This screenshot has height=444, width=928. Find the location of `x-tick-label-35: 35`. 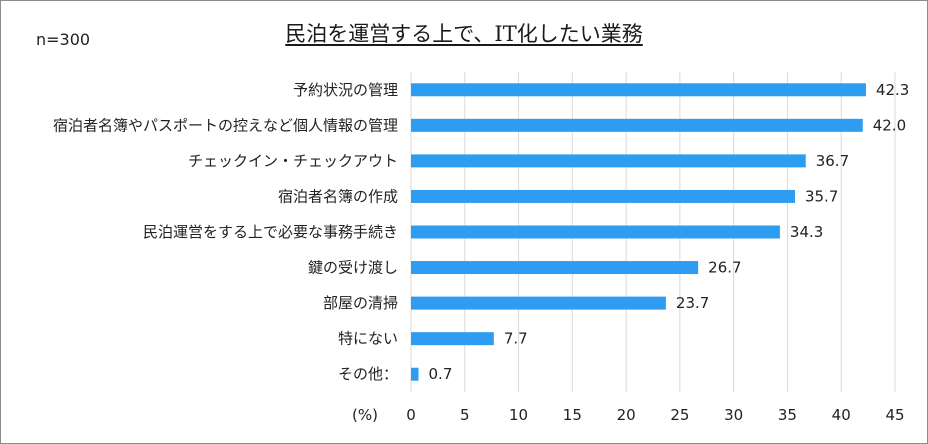

x-tick-label-35: 35 is located at coordinates (787, 415).